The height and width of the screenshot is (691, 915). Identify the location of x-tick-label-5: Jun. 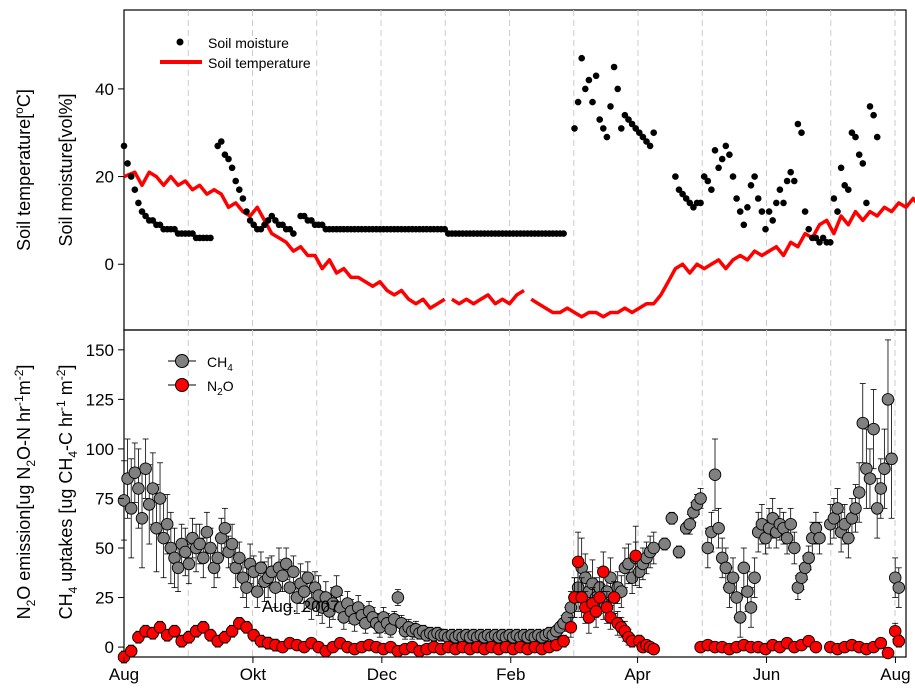
(766, 674).